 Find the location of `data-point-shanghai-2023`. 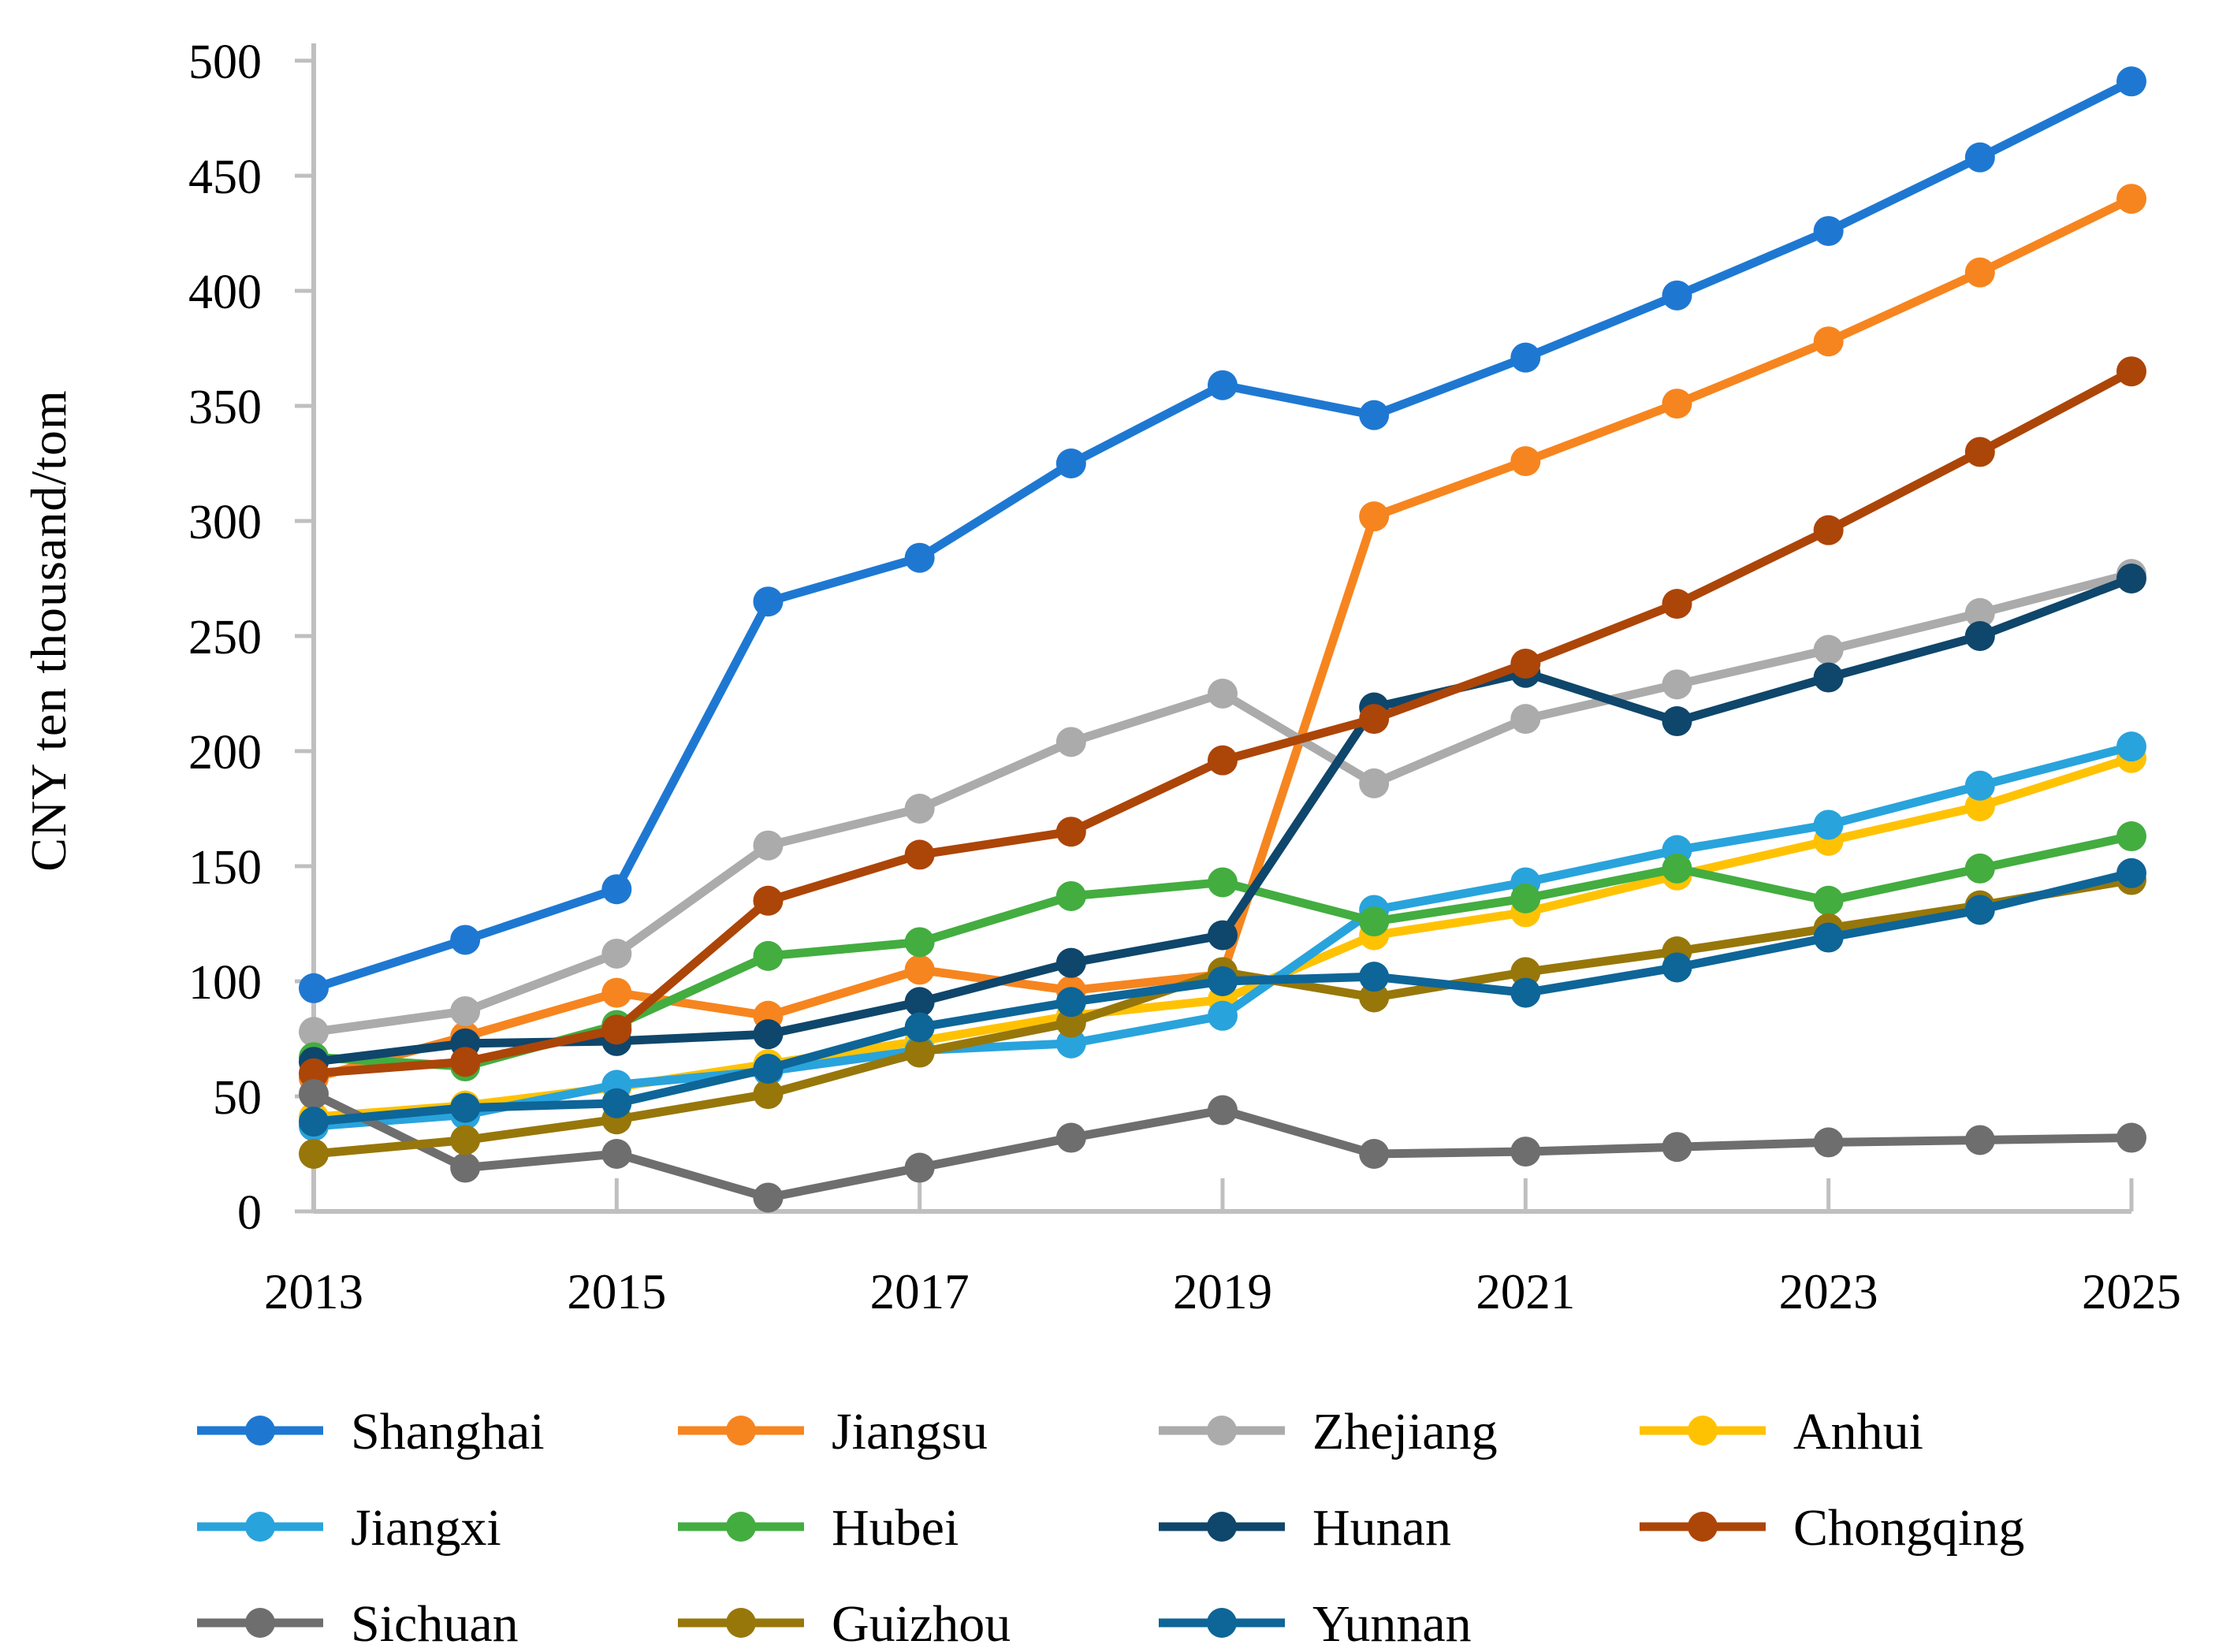

data-point-shanghai-2023 is located at coordinates (1828, 231).